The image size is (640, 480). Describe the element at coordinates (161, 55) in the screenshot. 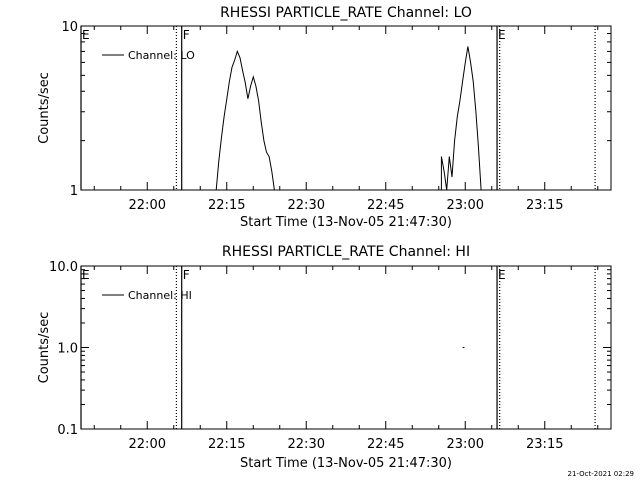

I see `legend-label: Channel: LO` at that location.